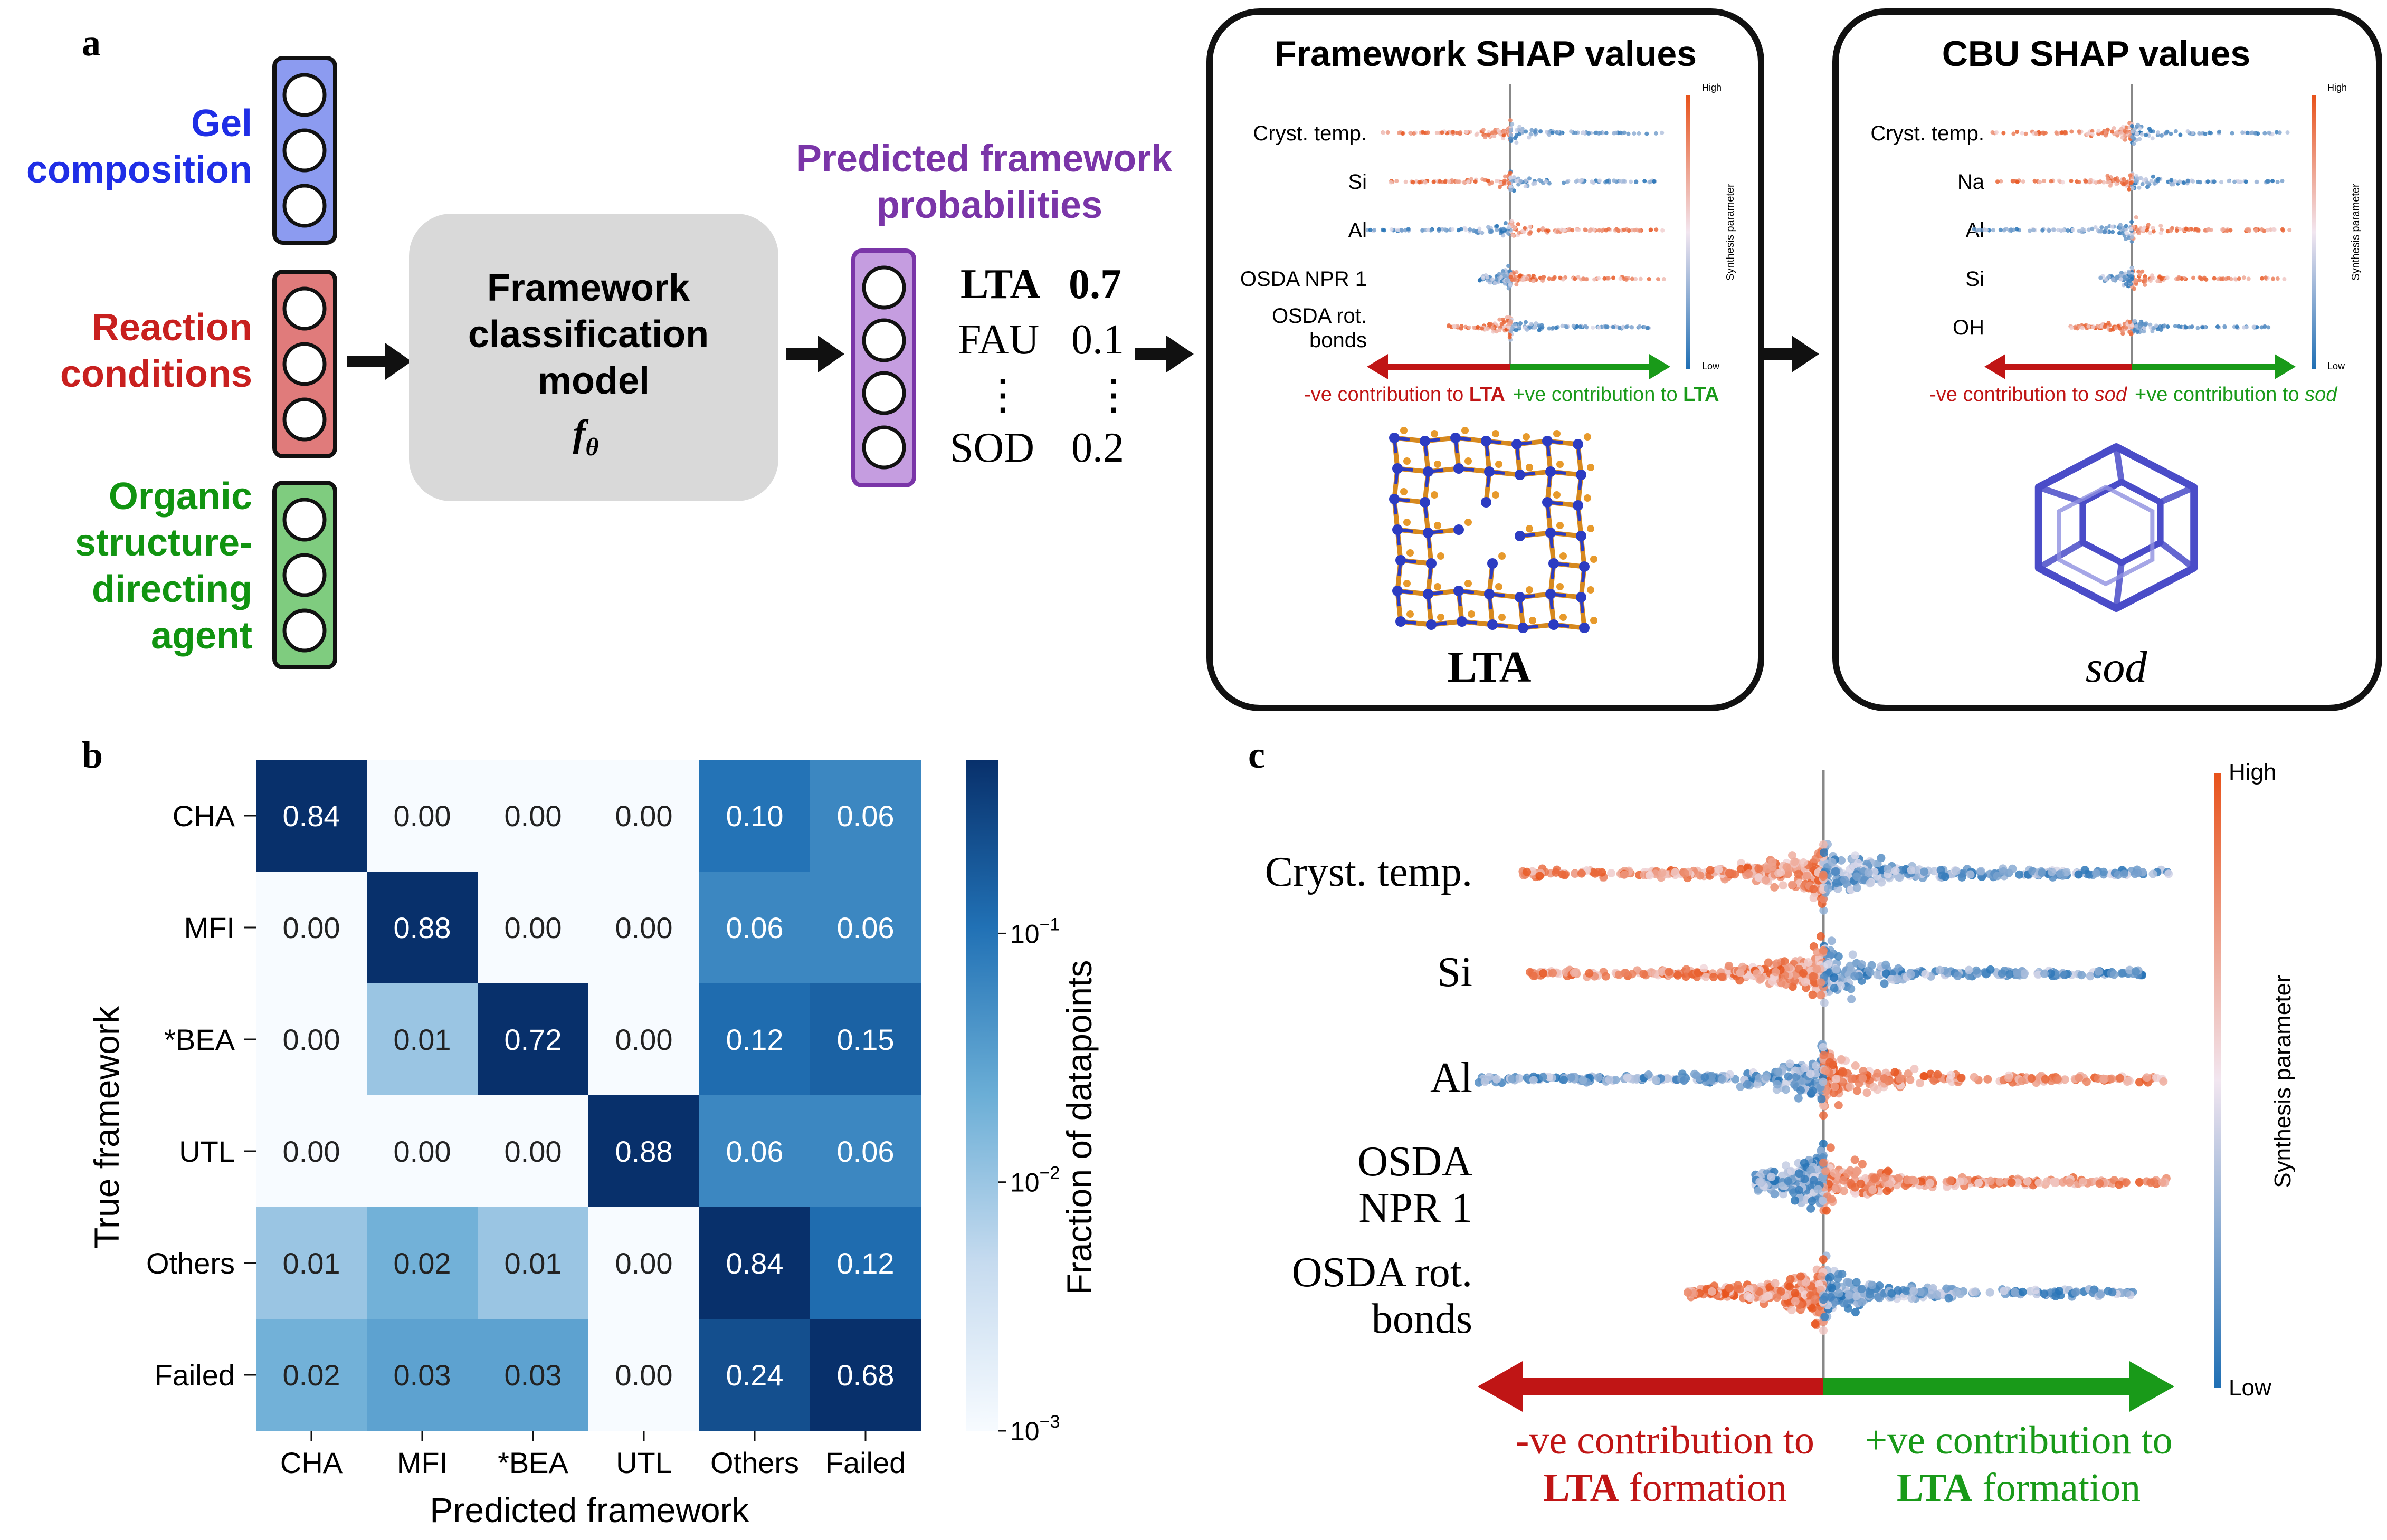 This screenshot has height=1540, width=2387. I want to click on mini-colorbar-label: Synthesis parameter, so click(1730, 233).